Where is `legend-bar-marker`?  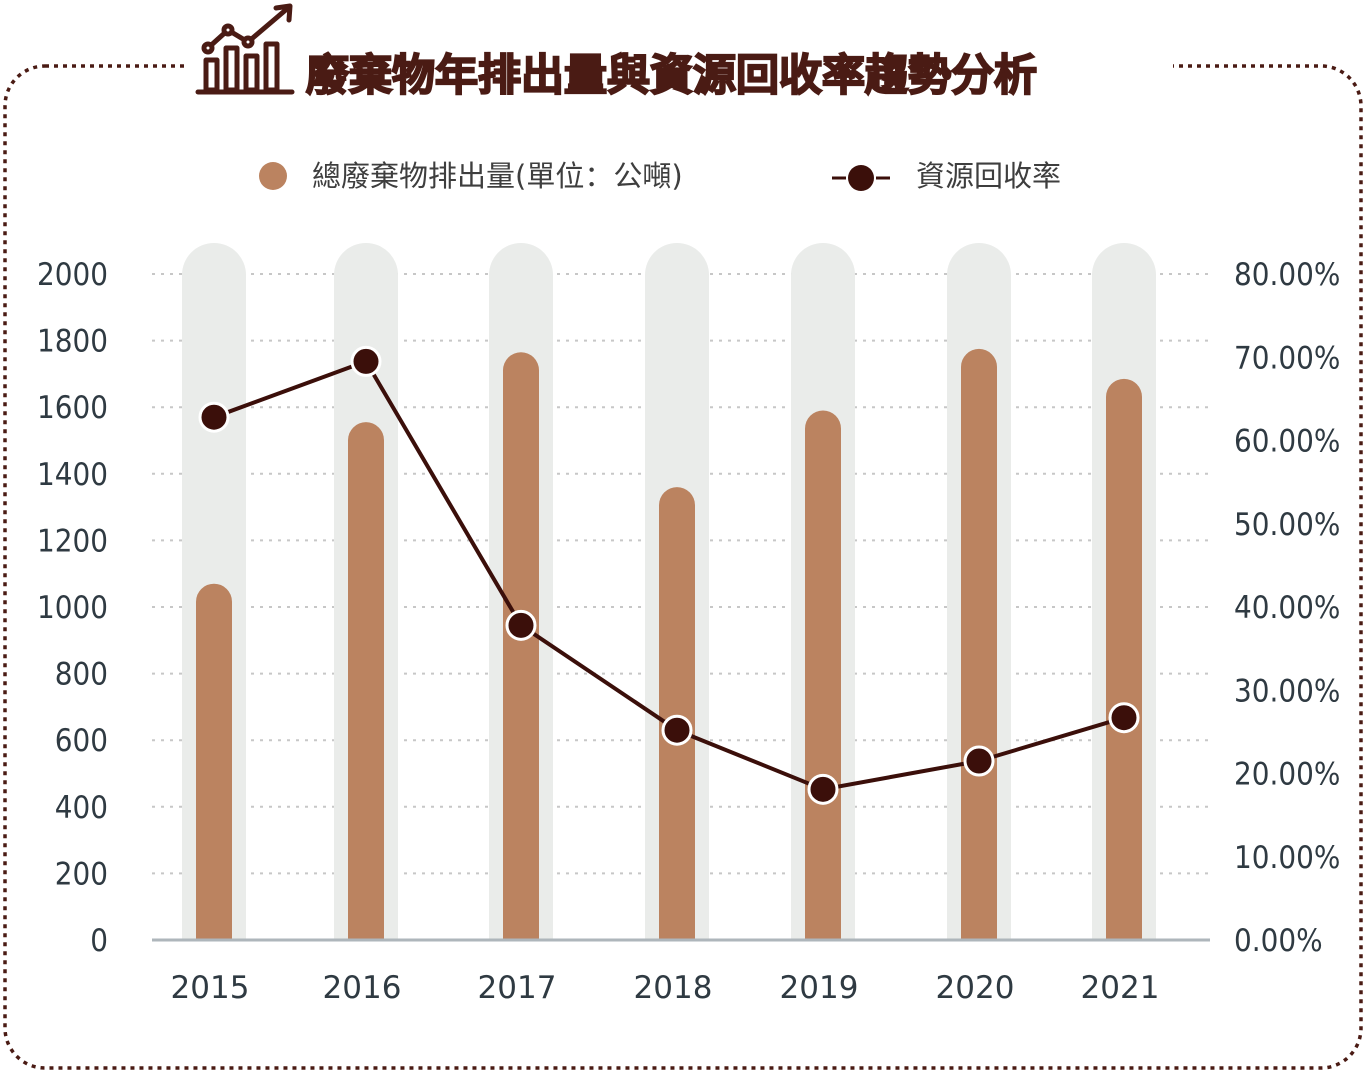 legend-bar-marker is located at coordinates (273, 176).